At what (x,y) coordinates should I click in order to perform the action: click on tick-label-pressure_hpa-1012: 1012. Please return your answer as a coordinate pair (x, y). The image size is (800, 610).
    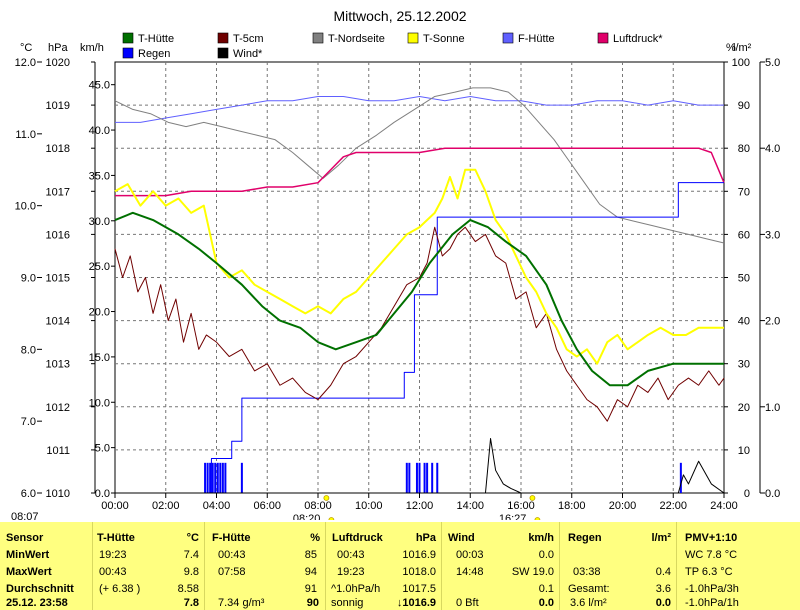
    Looking at the image, I should click on (58, 408).